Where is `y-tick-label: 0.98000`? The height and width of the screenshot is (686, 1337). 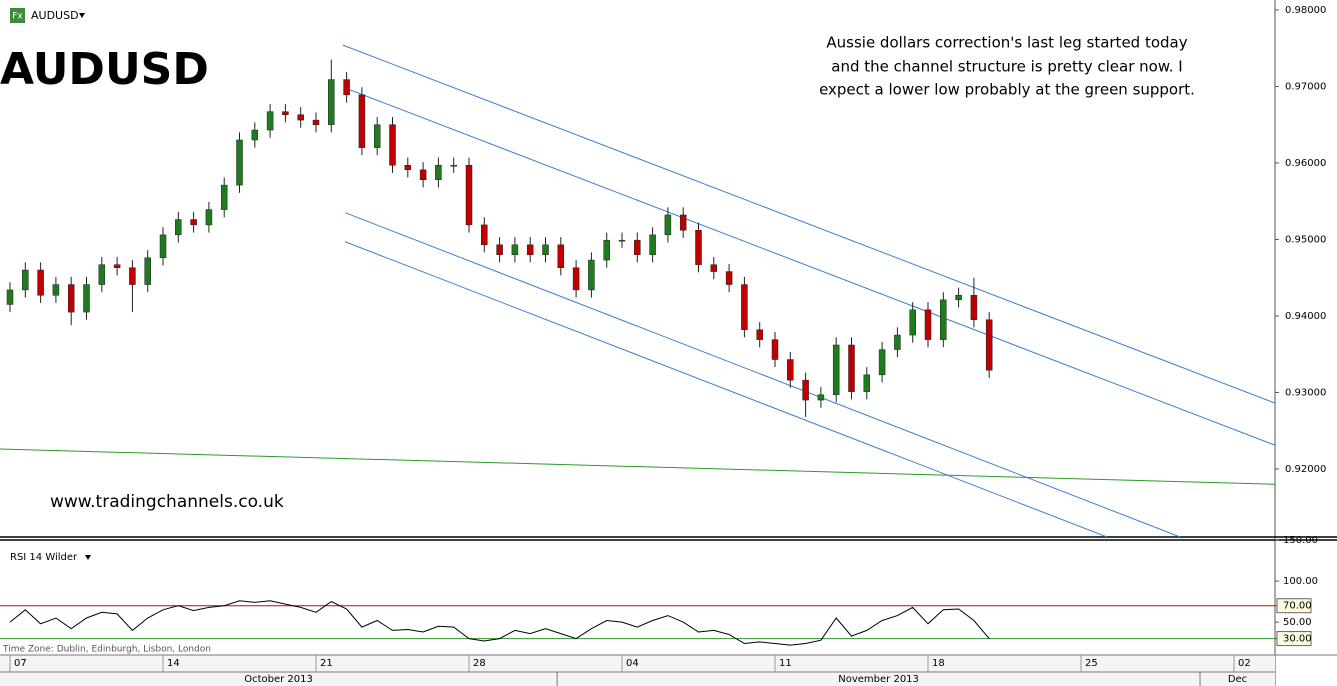 y-tick-label: 0.98000 is located at coordinates (1305, 10).